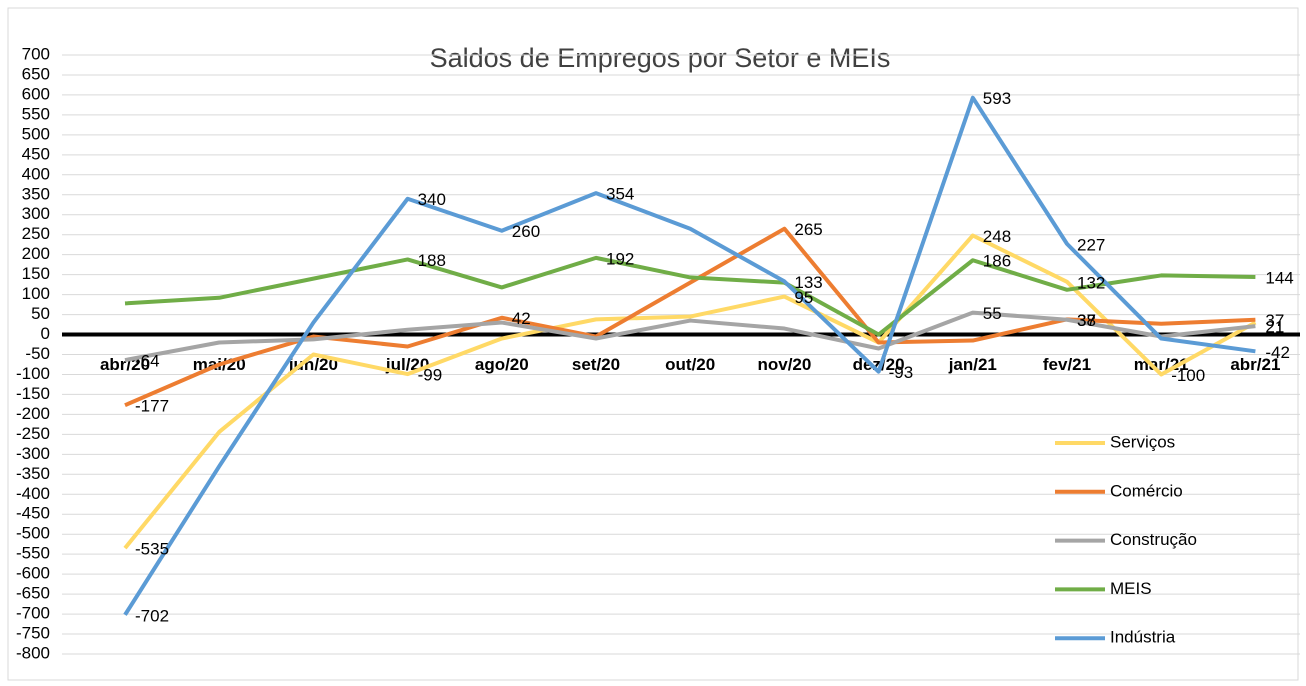 The height and width of the screenshot is (686, 1306). What do you see at coordinates (36, 113) in the screenshot?
I see `y-tick-label: 550` at bounding box center [36, 113].